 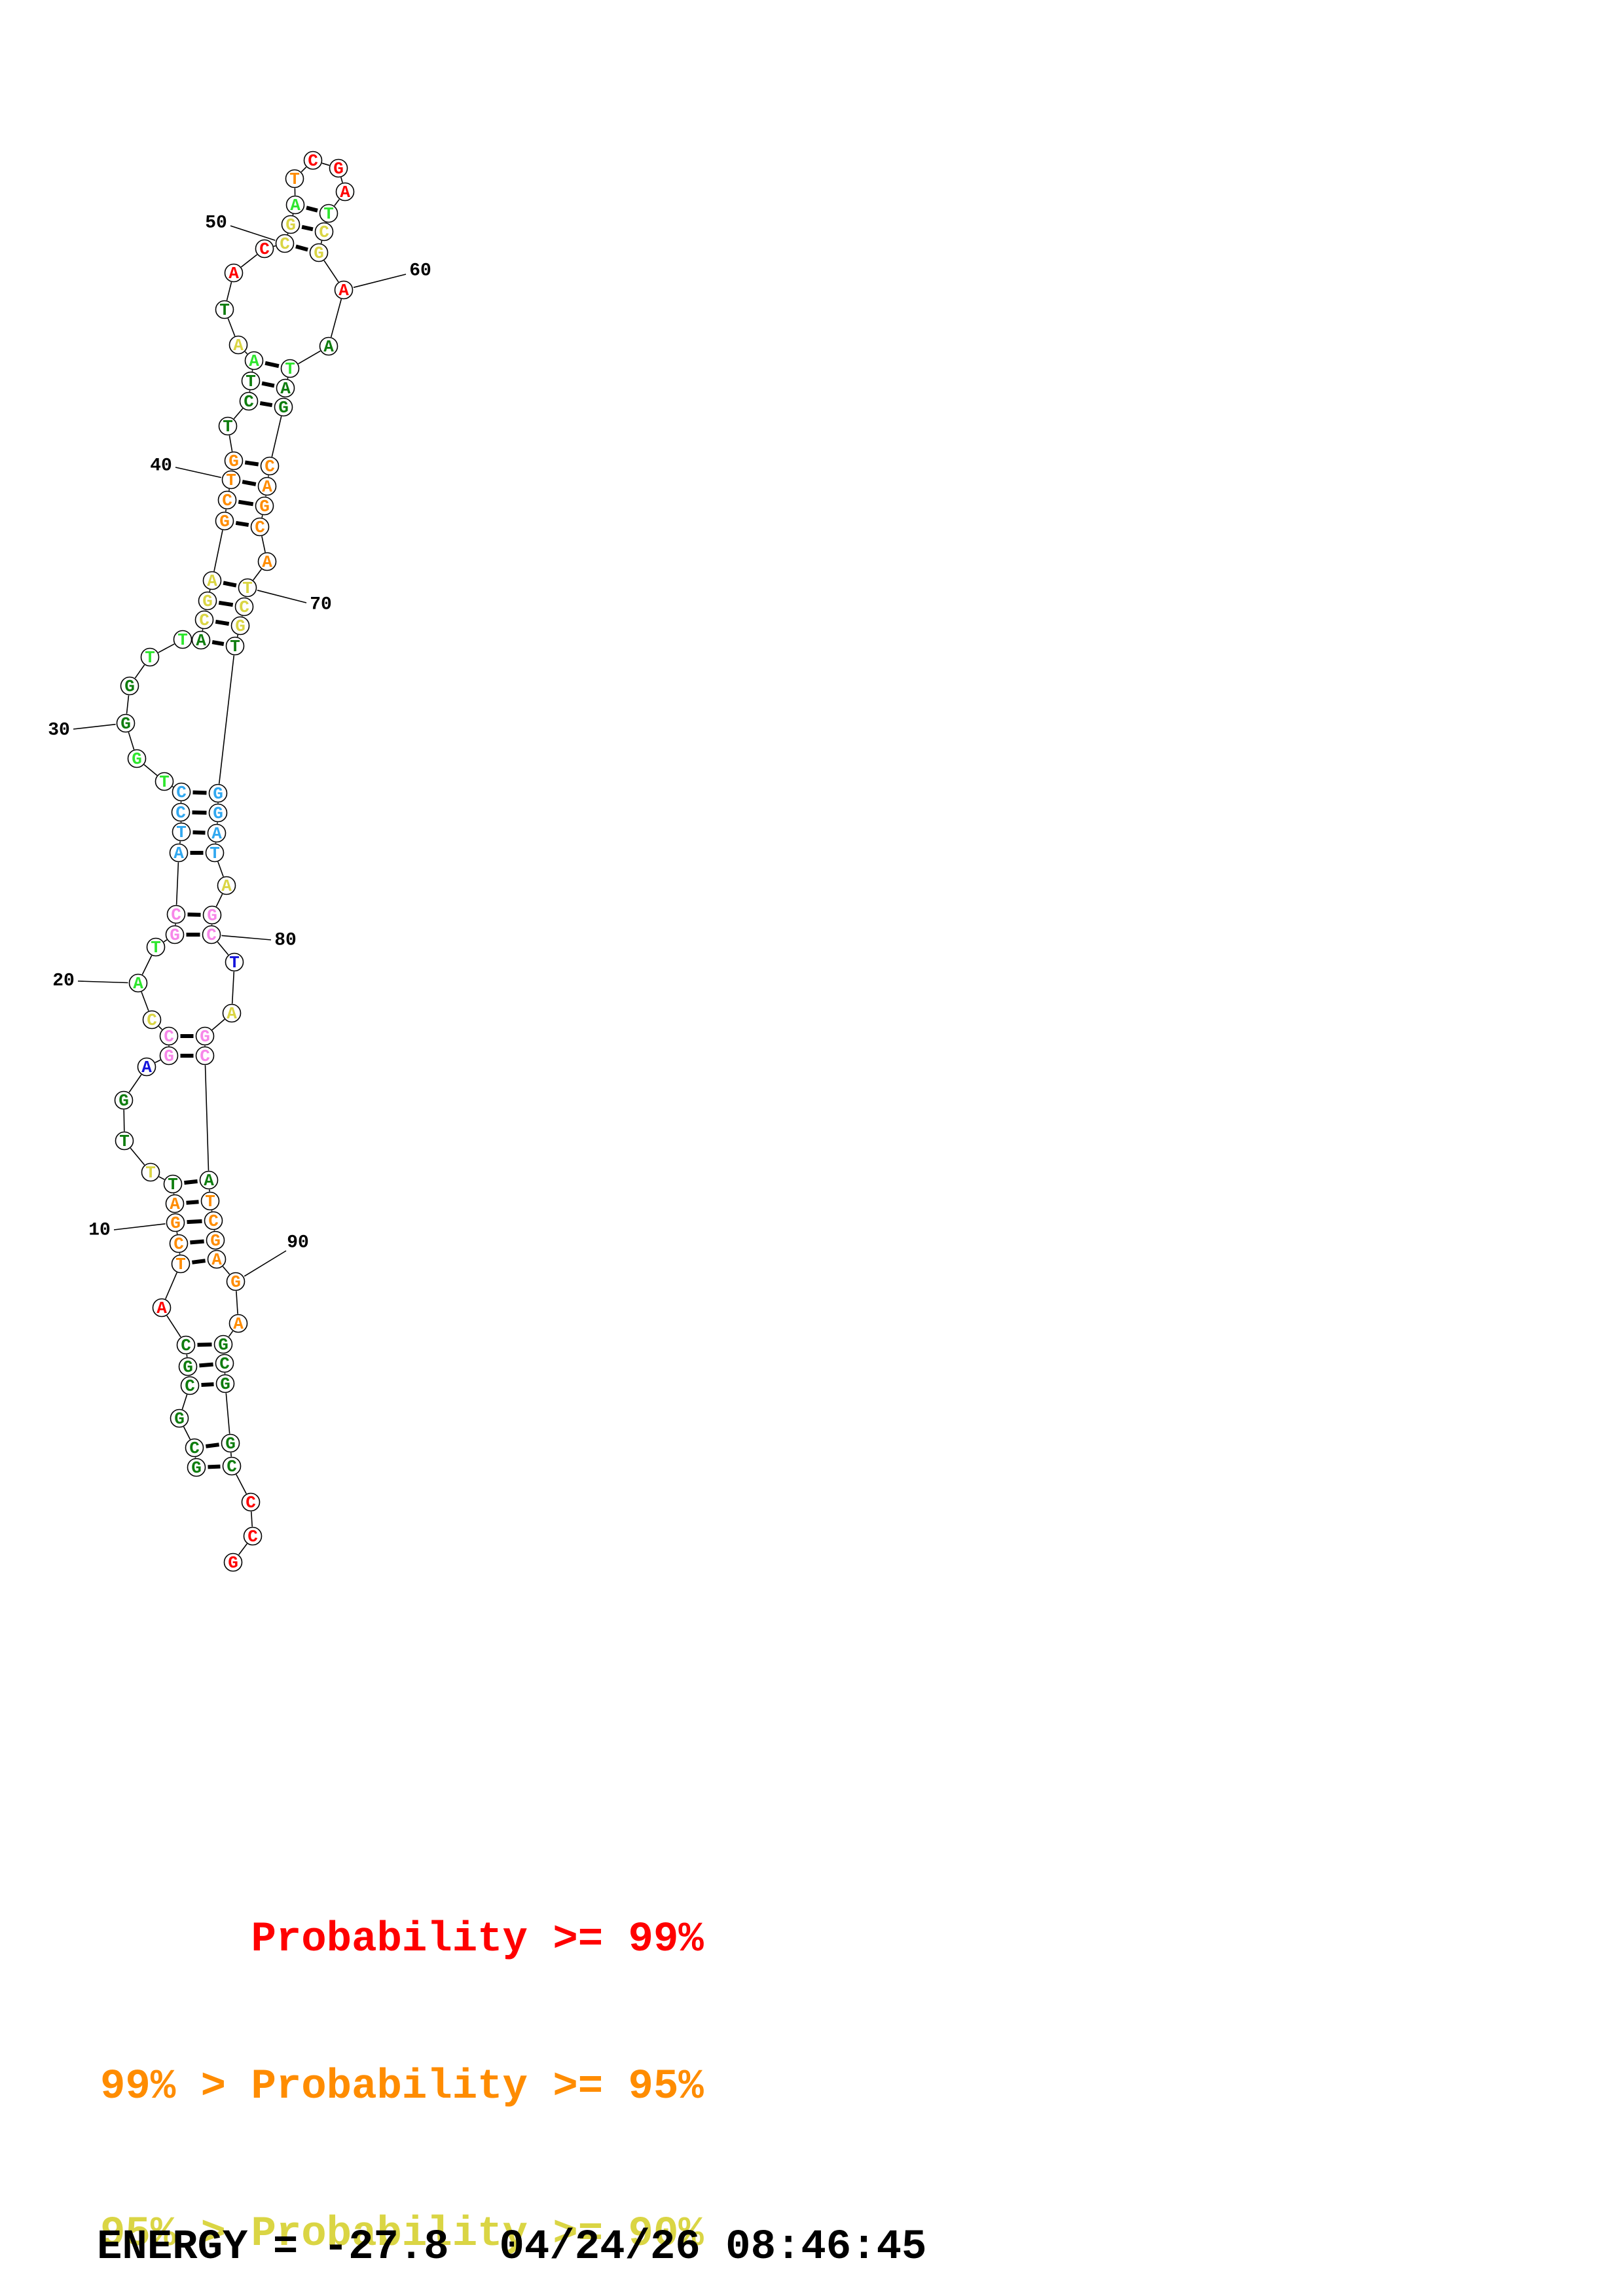 I want to click on nucleotide-14-T: T, so click(x=124, y=1141).